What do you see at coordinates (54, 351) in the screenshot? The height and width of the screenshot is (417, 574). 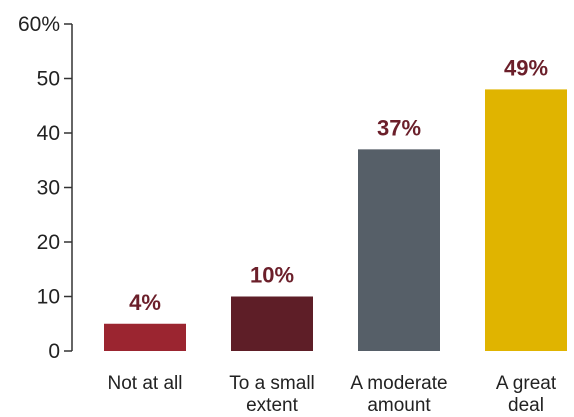 I see `y-tick-label: 0` at bounding box center [54, 351].